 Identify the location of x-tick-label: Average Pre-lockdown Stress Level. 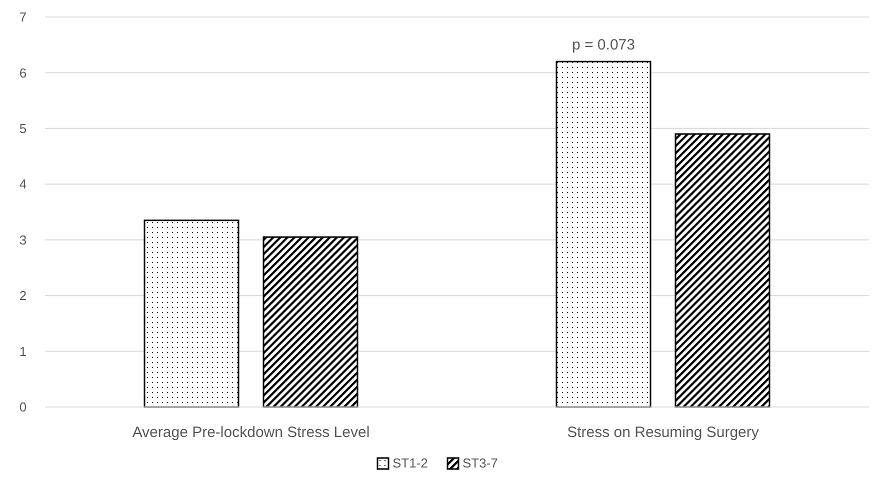
(251, 432).